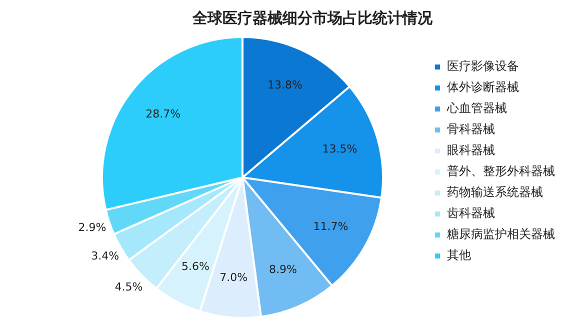 The height and width of the screenshot is (327, 585). I want to click on data-label: 28.7%, so click(163, 114).